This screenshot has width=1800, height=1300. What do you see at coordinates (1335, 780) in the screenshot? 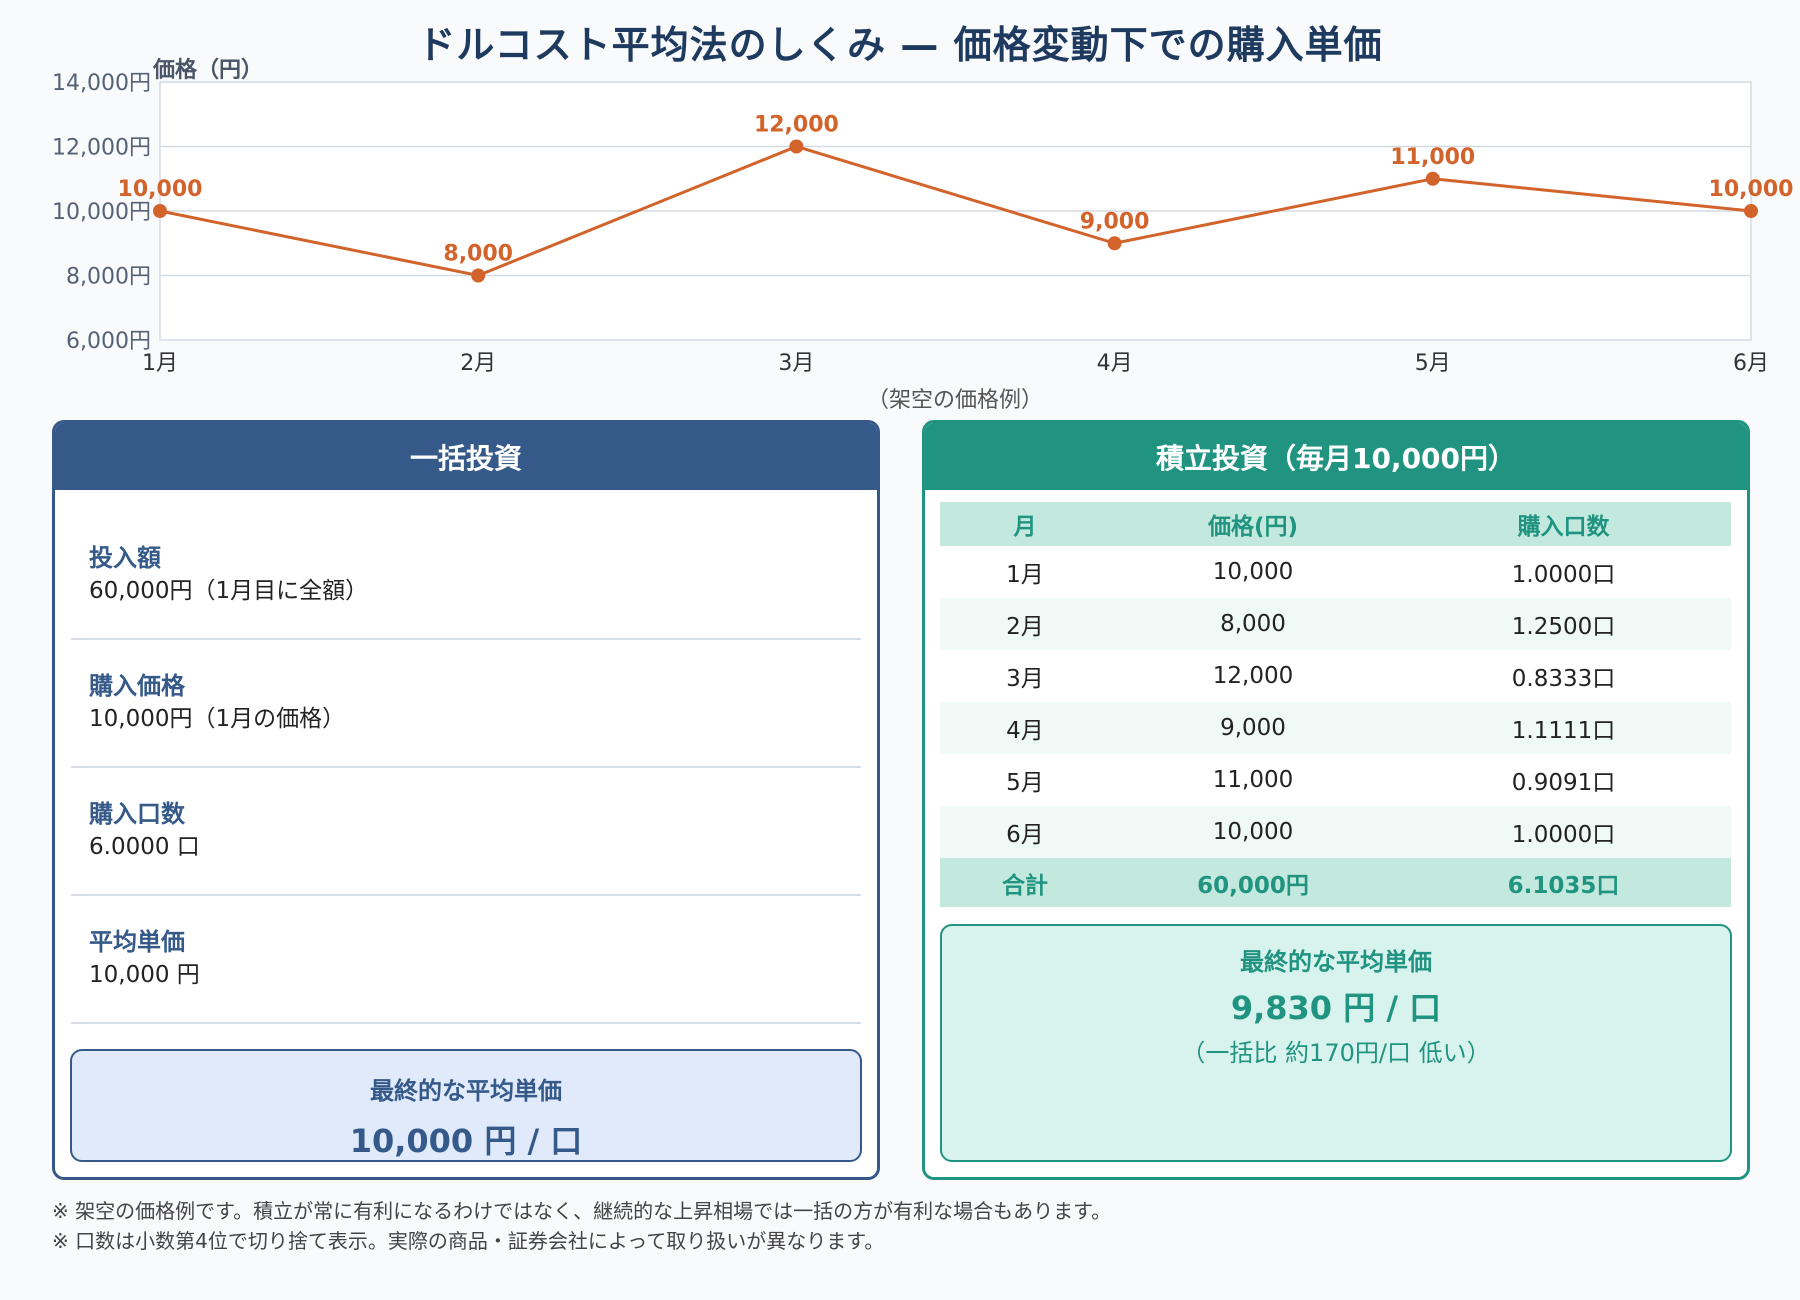
I see `table-row: 5月 11,000 0.9091口` at bounding box center [1335, 780].